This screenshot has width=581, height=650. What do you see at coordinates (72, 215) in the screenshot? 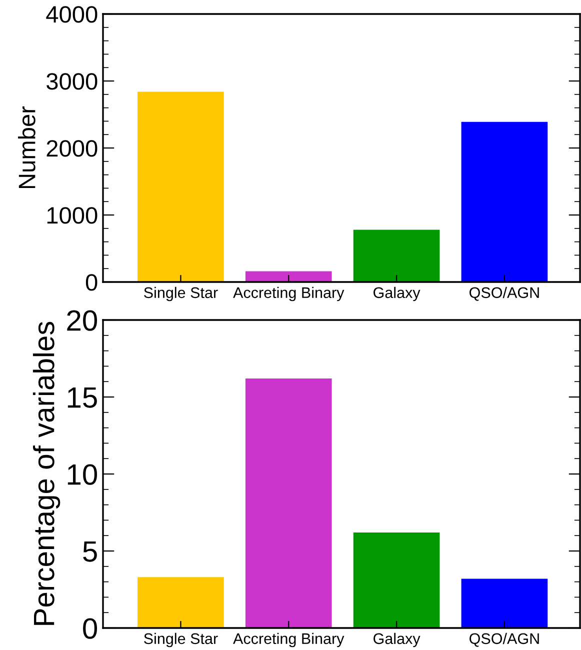
I see `y-tick-label: 1000` at bounding box center [72, 215].